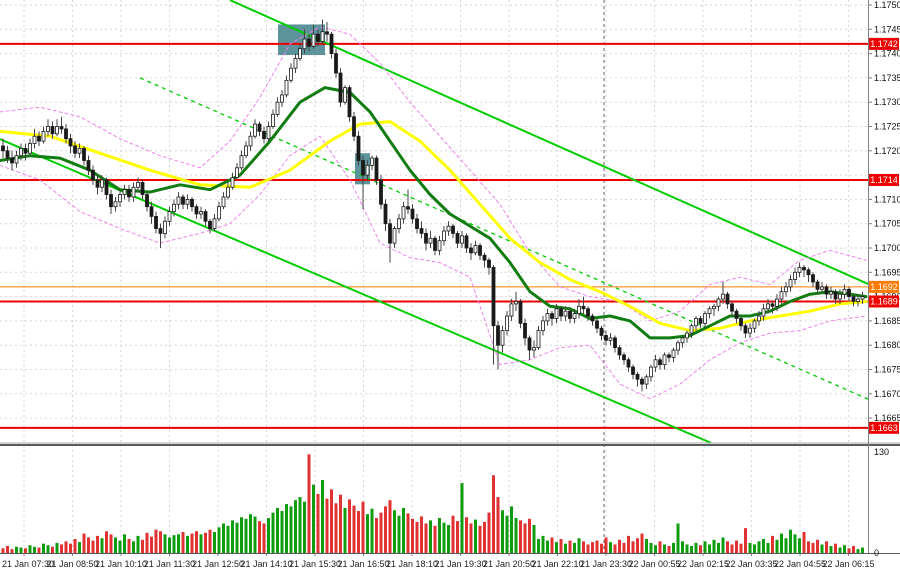 Image resolution: width=900 pixels, height=576 pixels. Describe the element at coordinates (887, 151) in the screenshot. I see `price-axis-label: 1.1720` at that location.